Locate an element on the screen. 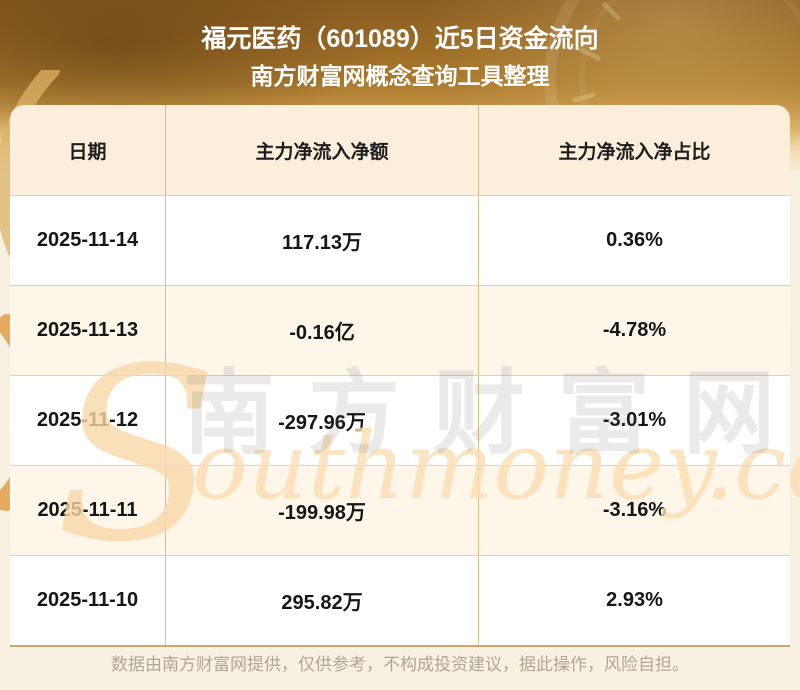 The image size is (800, 690). net-inflow-cell: -0.16亿 is located at coordinates (321, 330).